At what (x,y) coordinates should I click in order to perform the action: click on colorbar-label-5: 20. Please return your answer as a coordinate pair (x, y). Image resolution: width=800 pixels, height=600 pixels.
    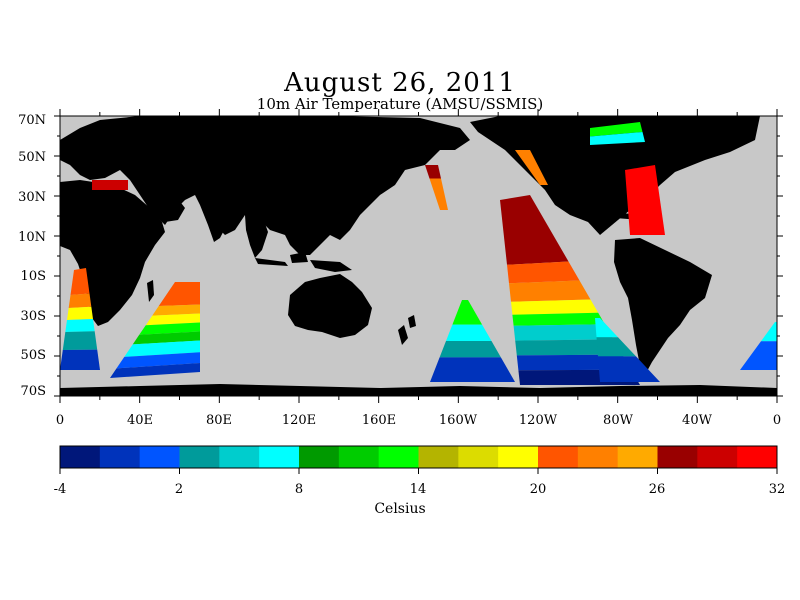
    Looking at the image, I should click on (538, 489).